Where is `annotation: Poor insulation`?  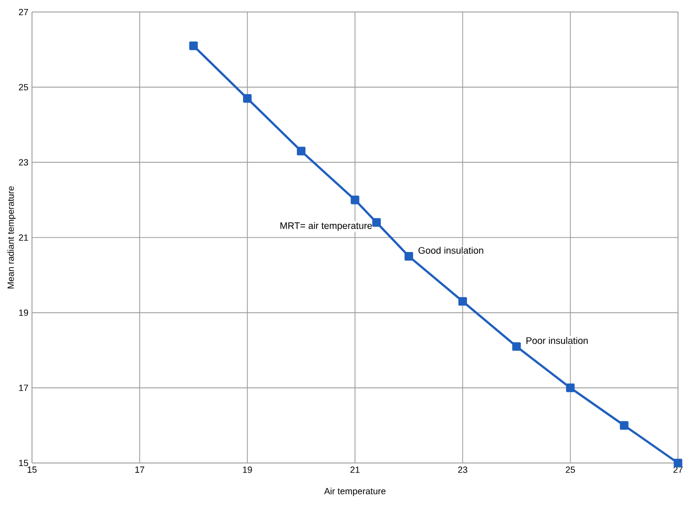
annotation: Poor insulation is located at coordinates (557, 340).